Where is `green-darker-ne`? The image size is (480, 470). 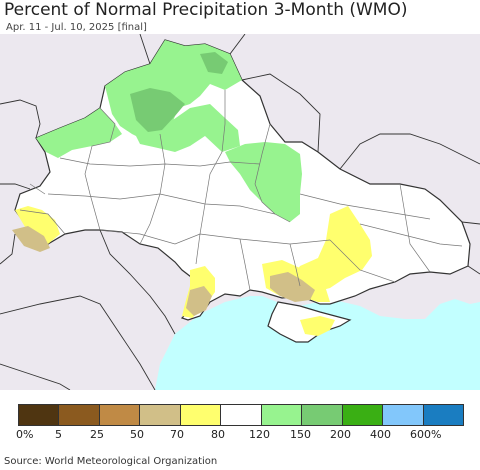
green-darker-ne is located at coordinates (214, 63).